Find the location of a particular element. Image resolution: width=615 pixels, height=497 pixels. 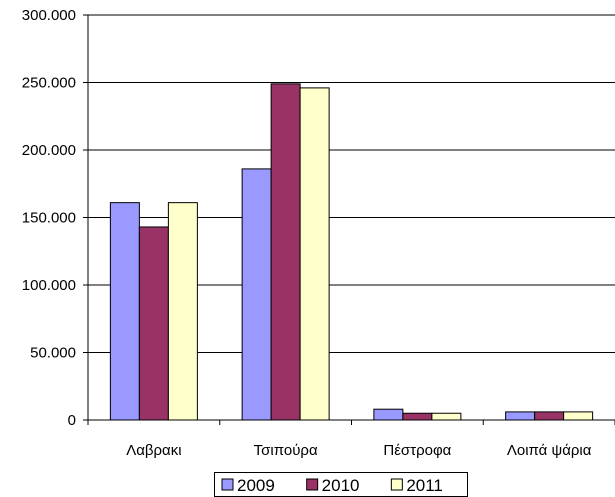

x-tick-label: Πέστροφα is located at coordinates (417, 450).